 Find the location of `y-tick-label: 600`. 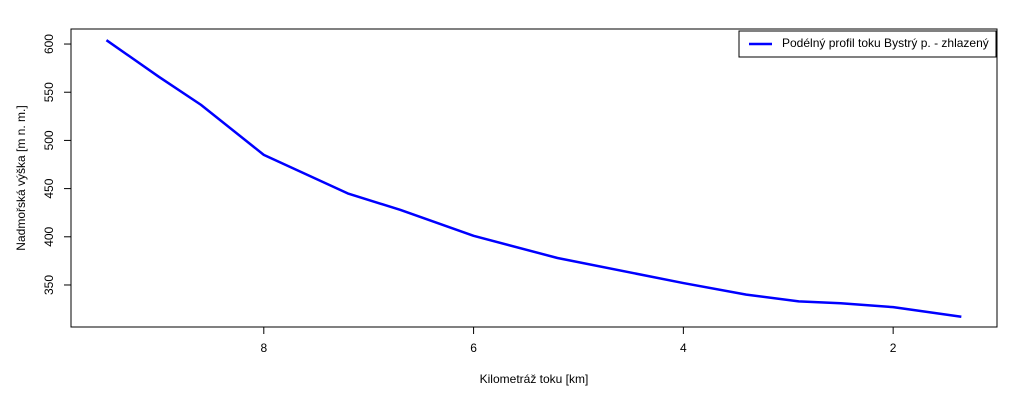

y-tick-label: 600 is located at coordinates (49, 44).